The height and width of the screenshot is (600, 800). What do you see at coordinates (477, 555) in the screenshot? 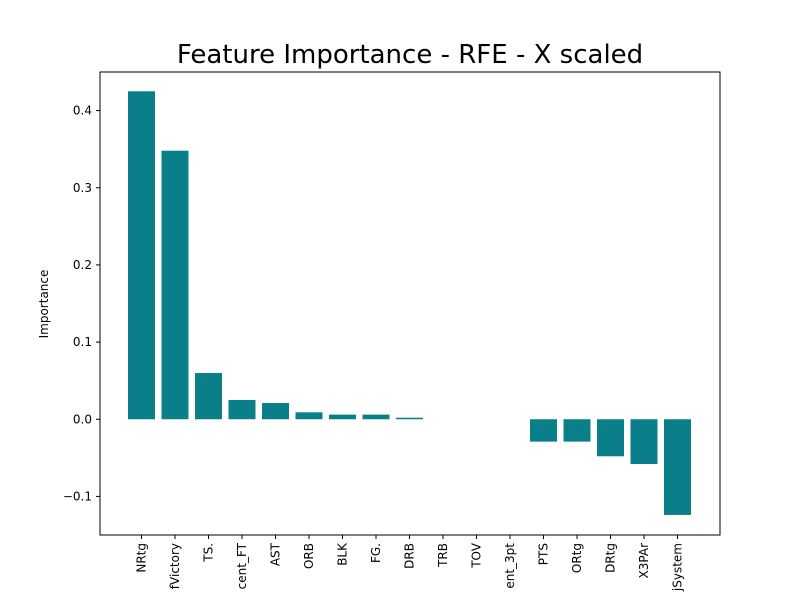
I see `x-tick-label: TOV` at bounding box center [477, 555].